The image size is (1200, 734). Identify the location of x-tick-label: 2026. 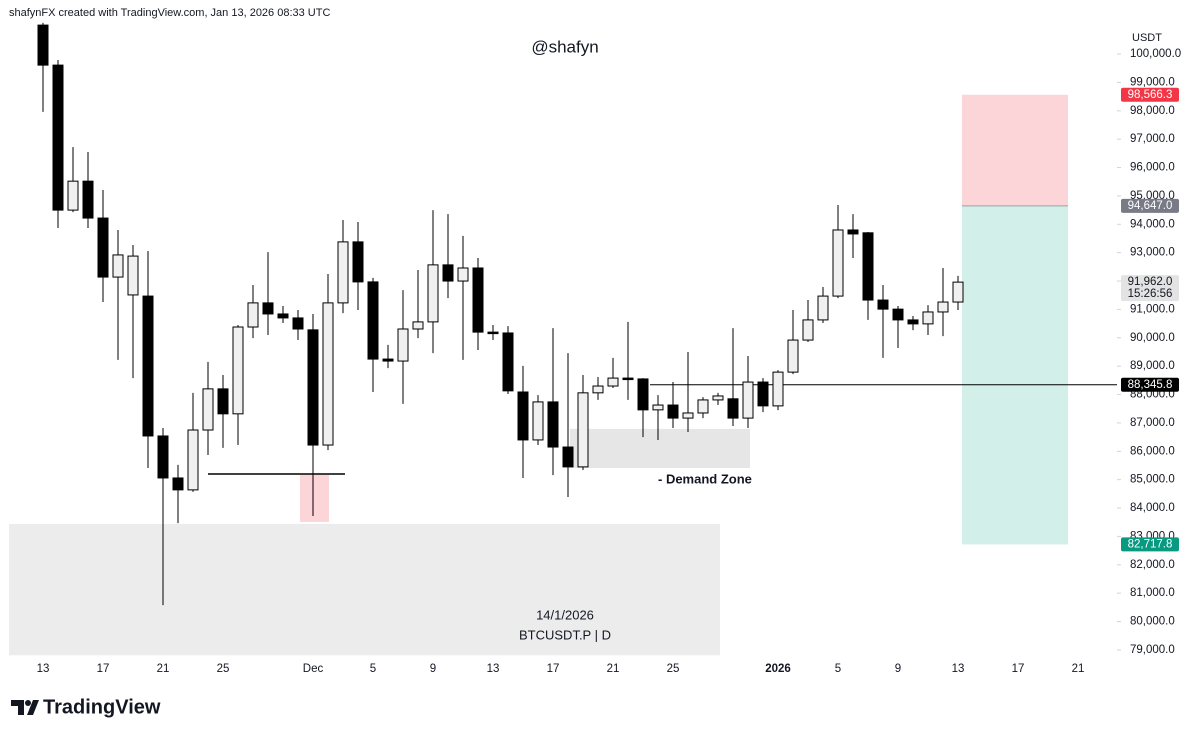
(778, 669).